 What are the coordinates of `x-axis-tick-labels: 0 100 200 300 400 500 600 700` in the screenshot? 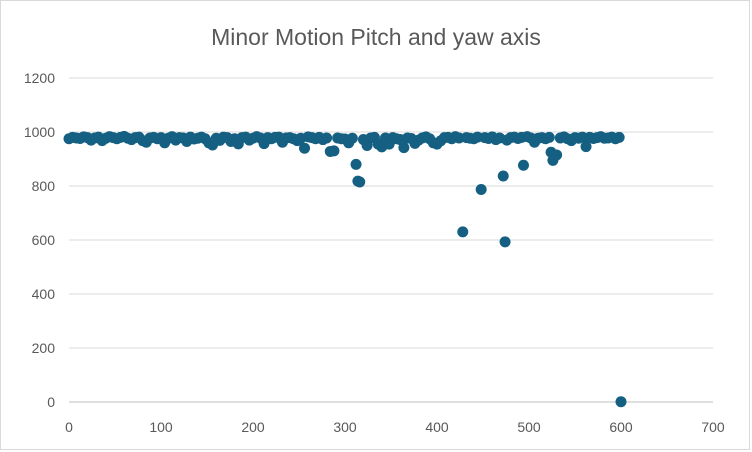 It's located at (395, 427).